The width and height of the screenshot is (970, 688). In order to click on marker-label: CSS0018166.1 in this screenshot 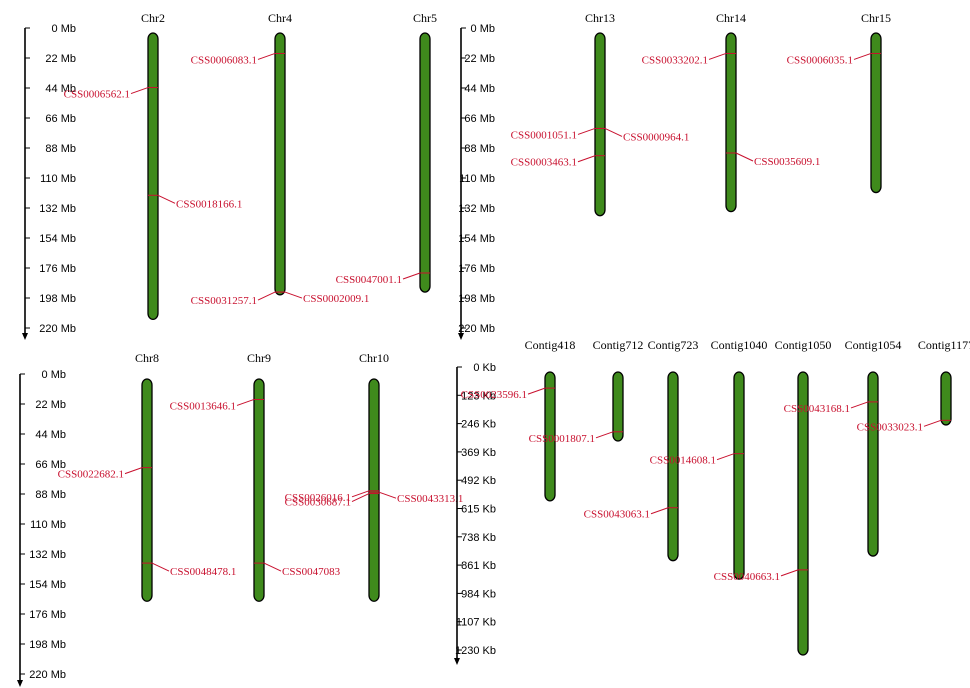, I will do `click(209, 204)`.